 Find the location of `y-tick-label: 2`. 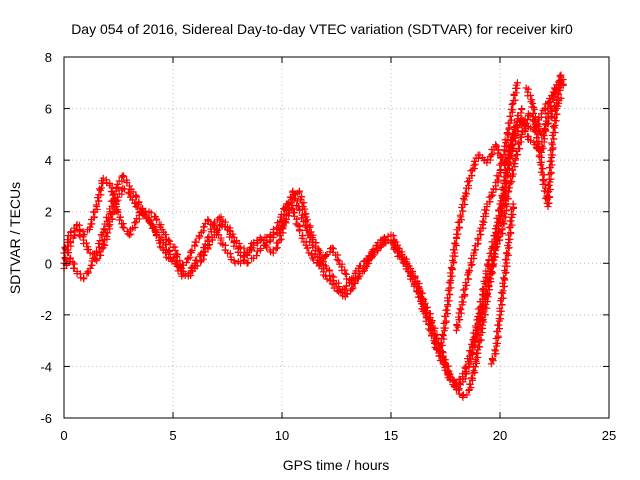

y-tick-label: 2 is located at coordinates (48, 212).